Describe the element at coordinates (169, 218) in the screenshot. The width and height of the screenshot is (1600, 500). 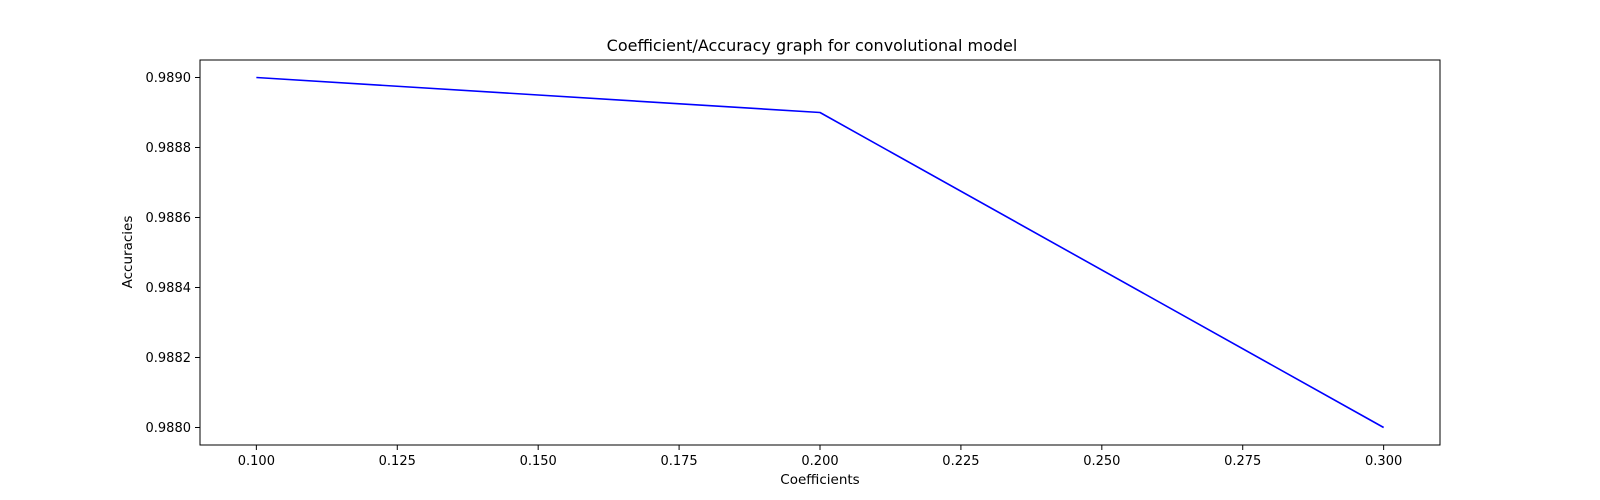
I see `y-tick-label: 0.9886` at that location.